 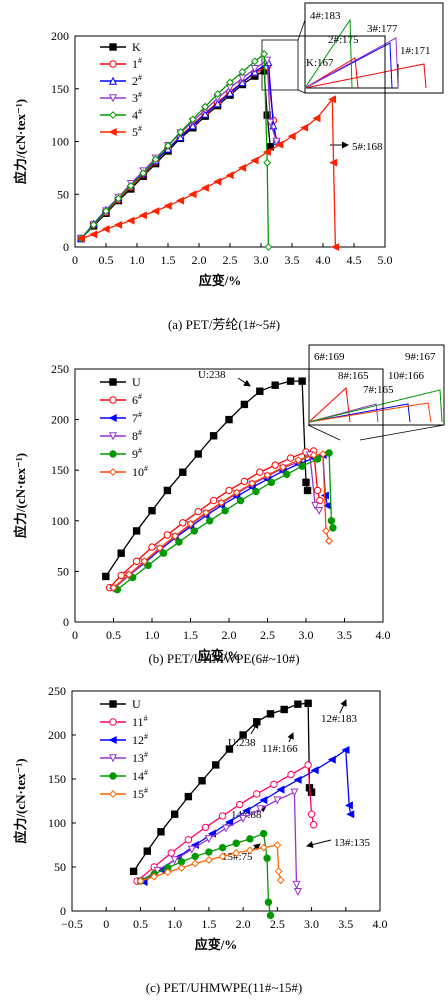 What do you see at coordinates (224, 987) in the screenshot?
I see `panel-caption: (c) PET/UHMWPE(11#~15#)` at bounding box center [224, 987].